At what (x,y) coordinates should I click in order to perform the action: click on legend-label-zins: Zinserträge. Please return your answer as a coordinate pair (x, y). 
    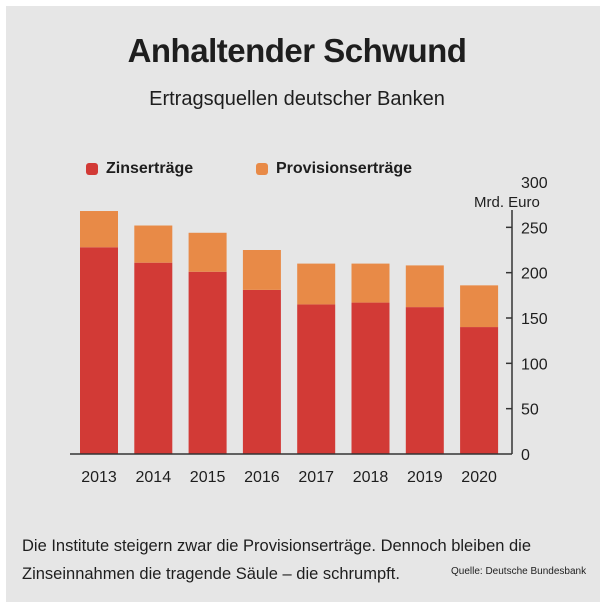
    Looking at the image, I should click on (150, 168).